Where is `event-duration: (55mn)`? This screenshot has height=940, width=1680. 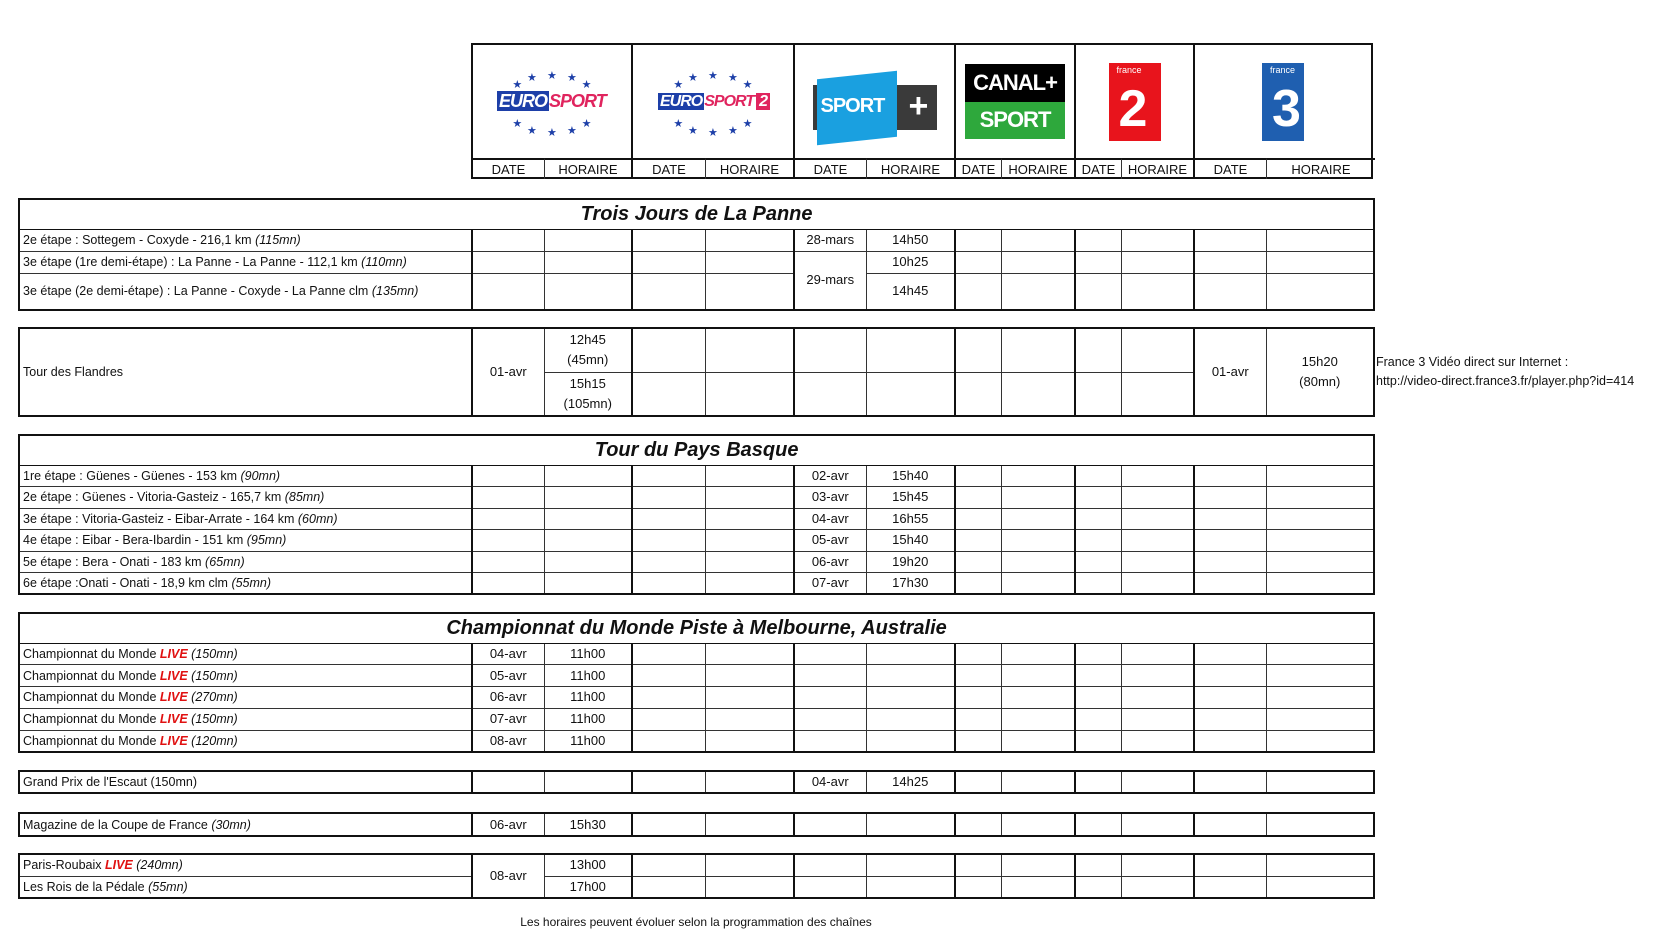
event-duration: (55mn) is located at coordinates (251, 583).